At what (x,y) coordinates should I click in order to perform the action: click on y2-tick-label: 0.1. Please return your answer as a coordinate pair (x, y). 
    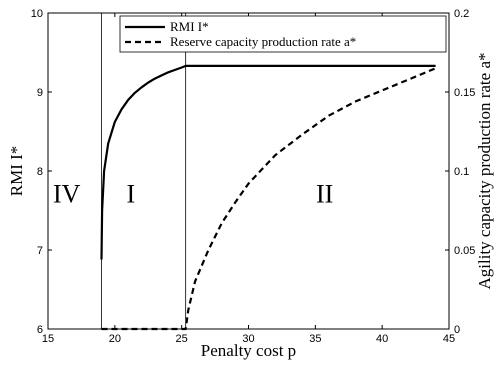
    Looking at the image, I should click on (461, 172).